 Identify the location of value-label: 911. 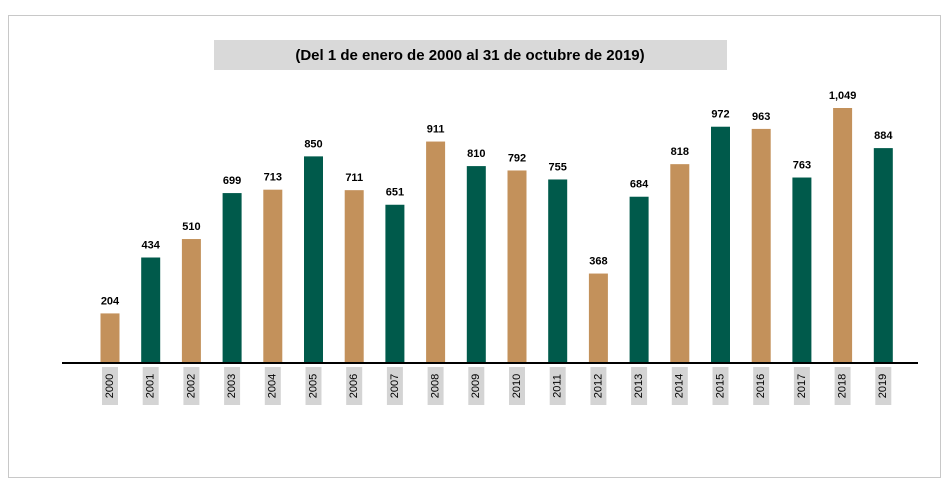
(436, 129).